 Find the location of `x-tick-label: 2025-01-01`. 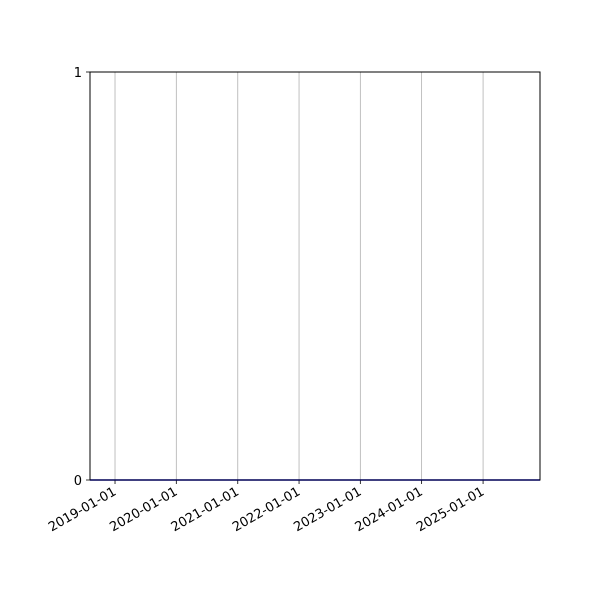

x-tick-label: 2025-01-01 is located at coordinates (450, 509).